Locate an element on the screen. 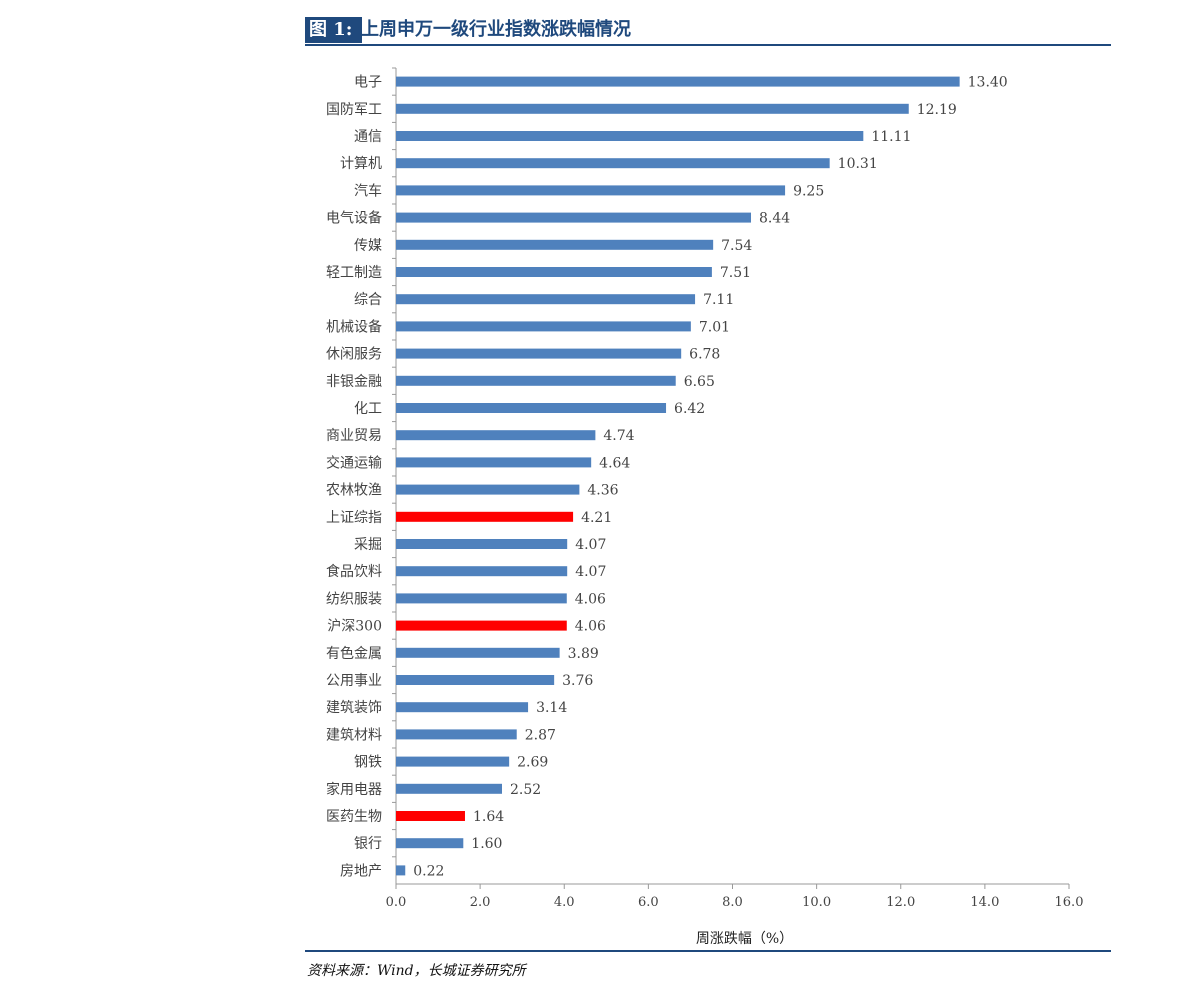 The height and width of the screenshot is (998, 1191). category-label: 通信 is located at coordinates (368, 137).